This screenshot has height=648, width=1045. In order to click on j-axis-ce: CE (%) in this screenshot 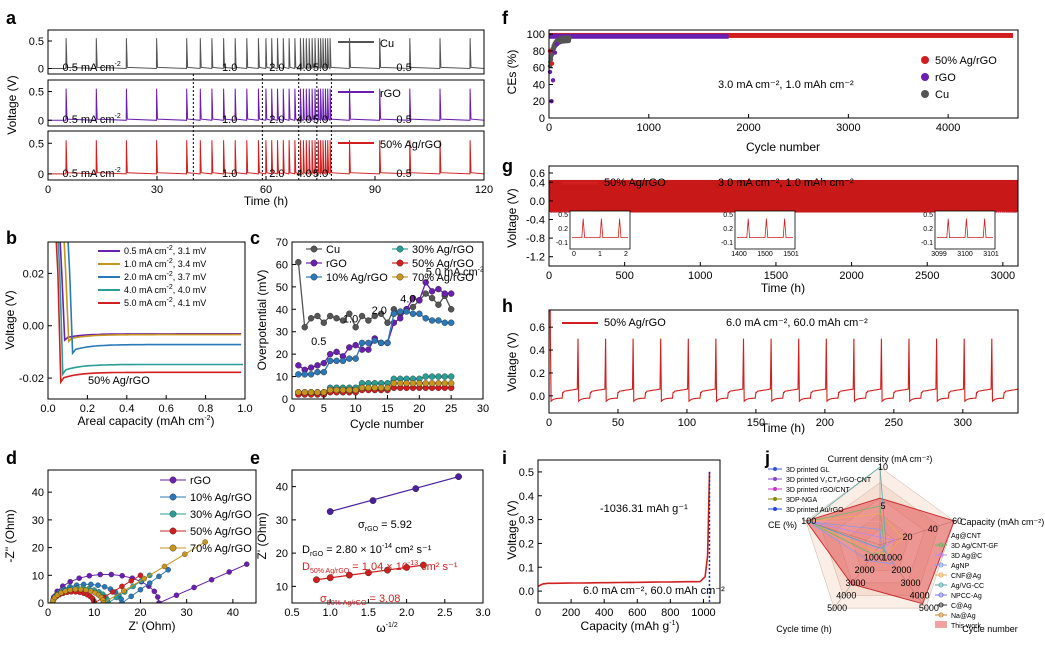, I will do `click(782, 525)`.